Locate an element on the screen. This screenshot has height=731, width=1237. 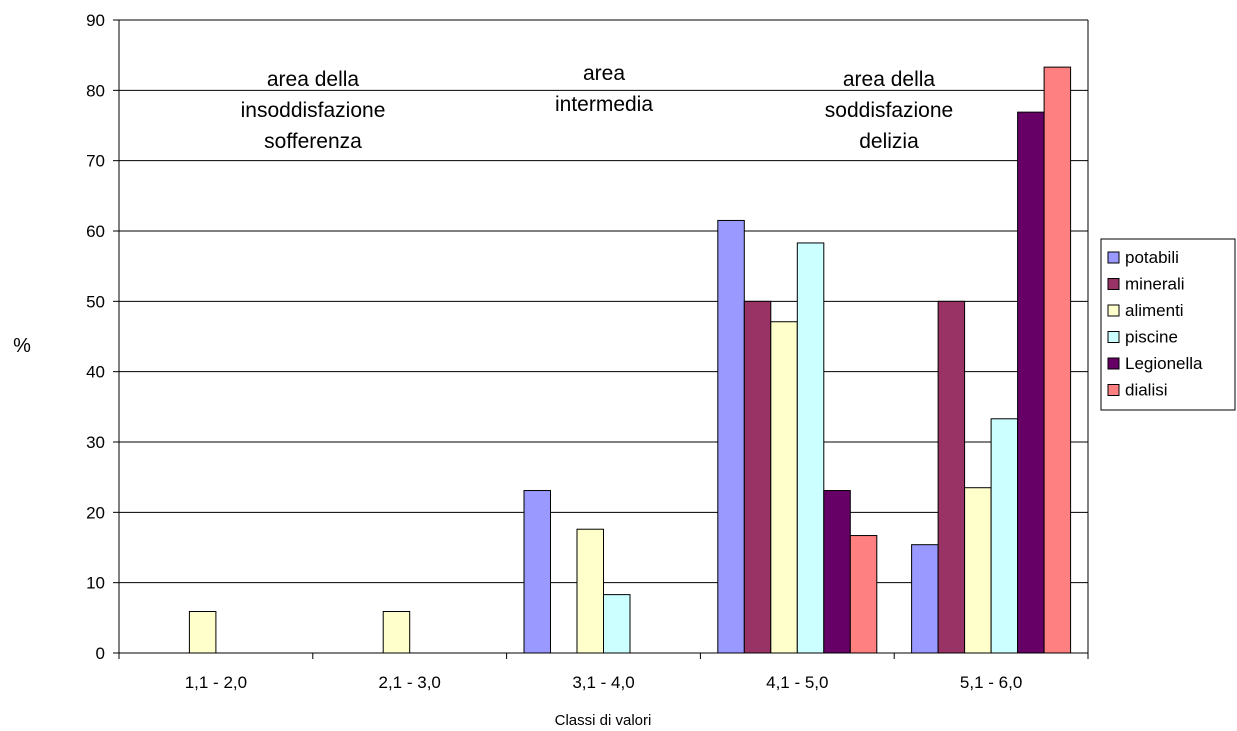
legend-label: minerali is located at coordinates (1155, 284).